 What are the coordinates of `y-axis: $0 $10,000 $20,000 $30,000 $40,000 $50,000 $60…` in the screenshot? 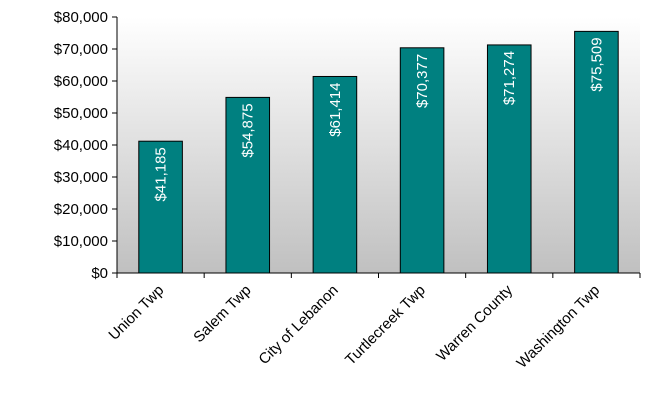 It's located at (86, 145).